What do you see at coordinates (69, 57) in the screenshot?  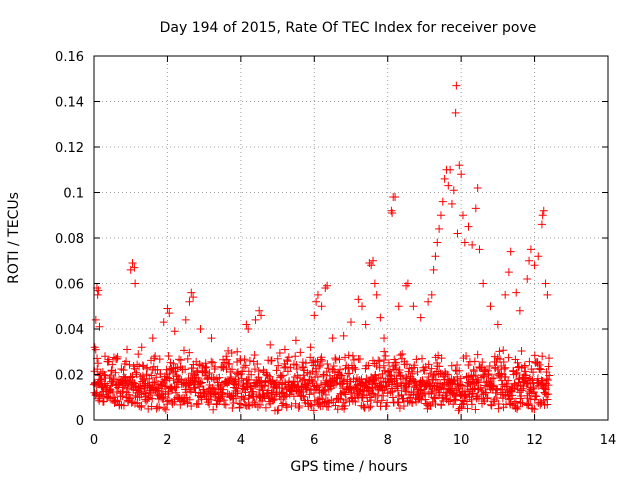 I see `y-tick-label: 0.16` at bounding box center [69, 57].